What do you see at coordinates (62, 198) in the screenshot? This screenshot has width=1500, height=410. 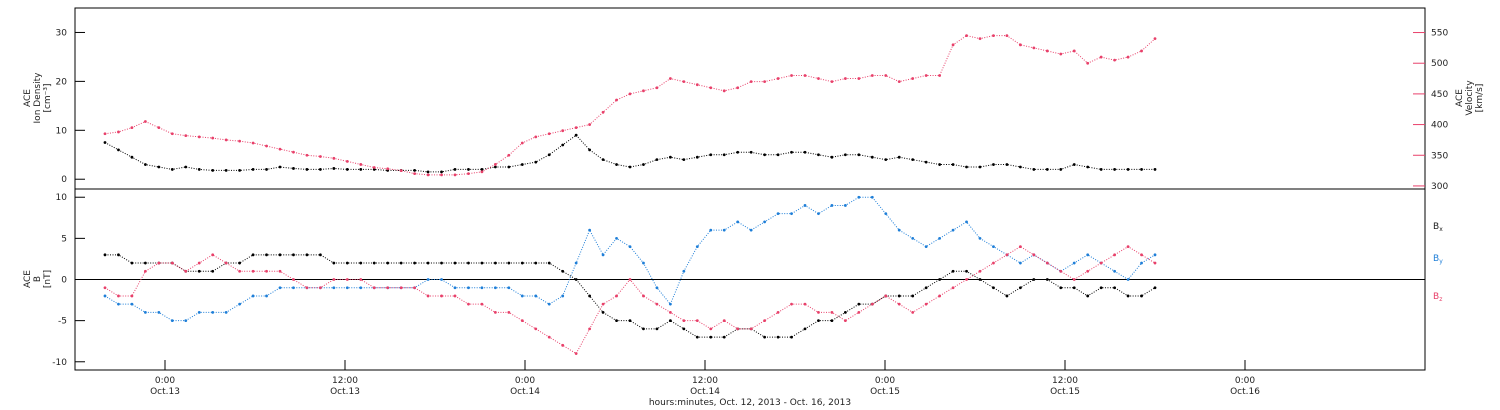 I see `bottom-left-tick-label: 10` at bounding box center [62, 198].